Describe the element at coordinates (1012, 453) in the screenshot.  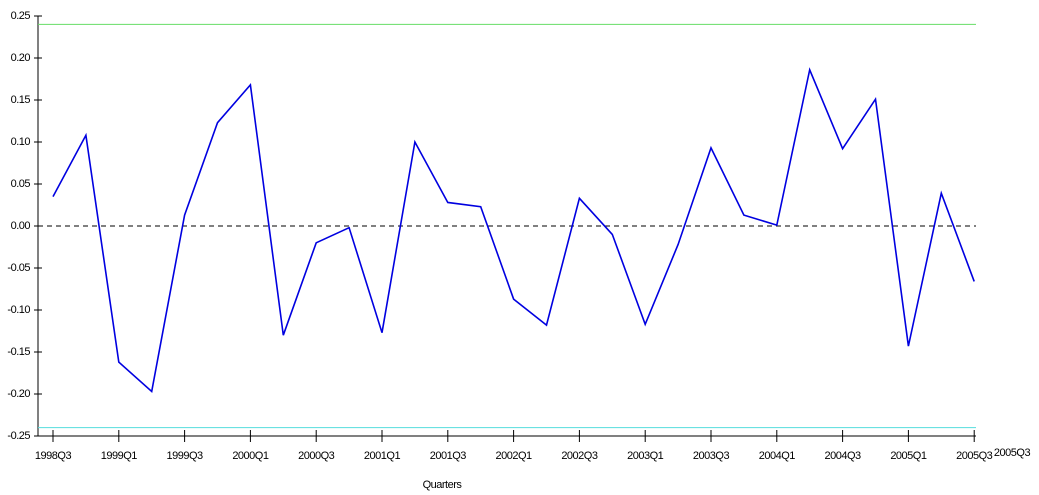
I see `annotation: 2005Q3` at that location.